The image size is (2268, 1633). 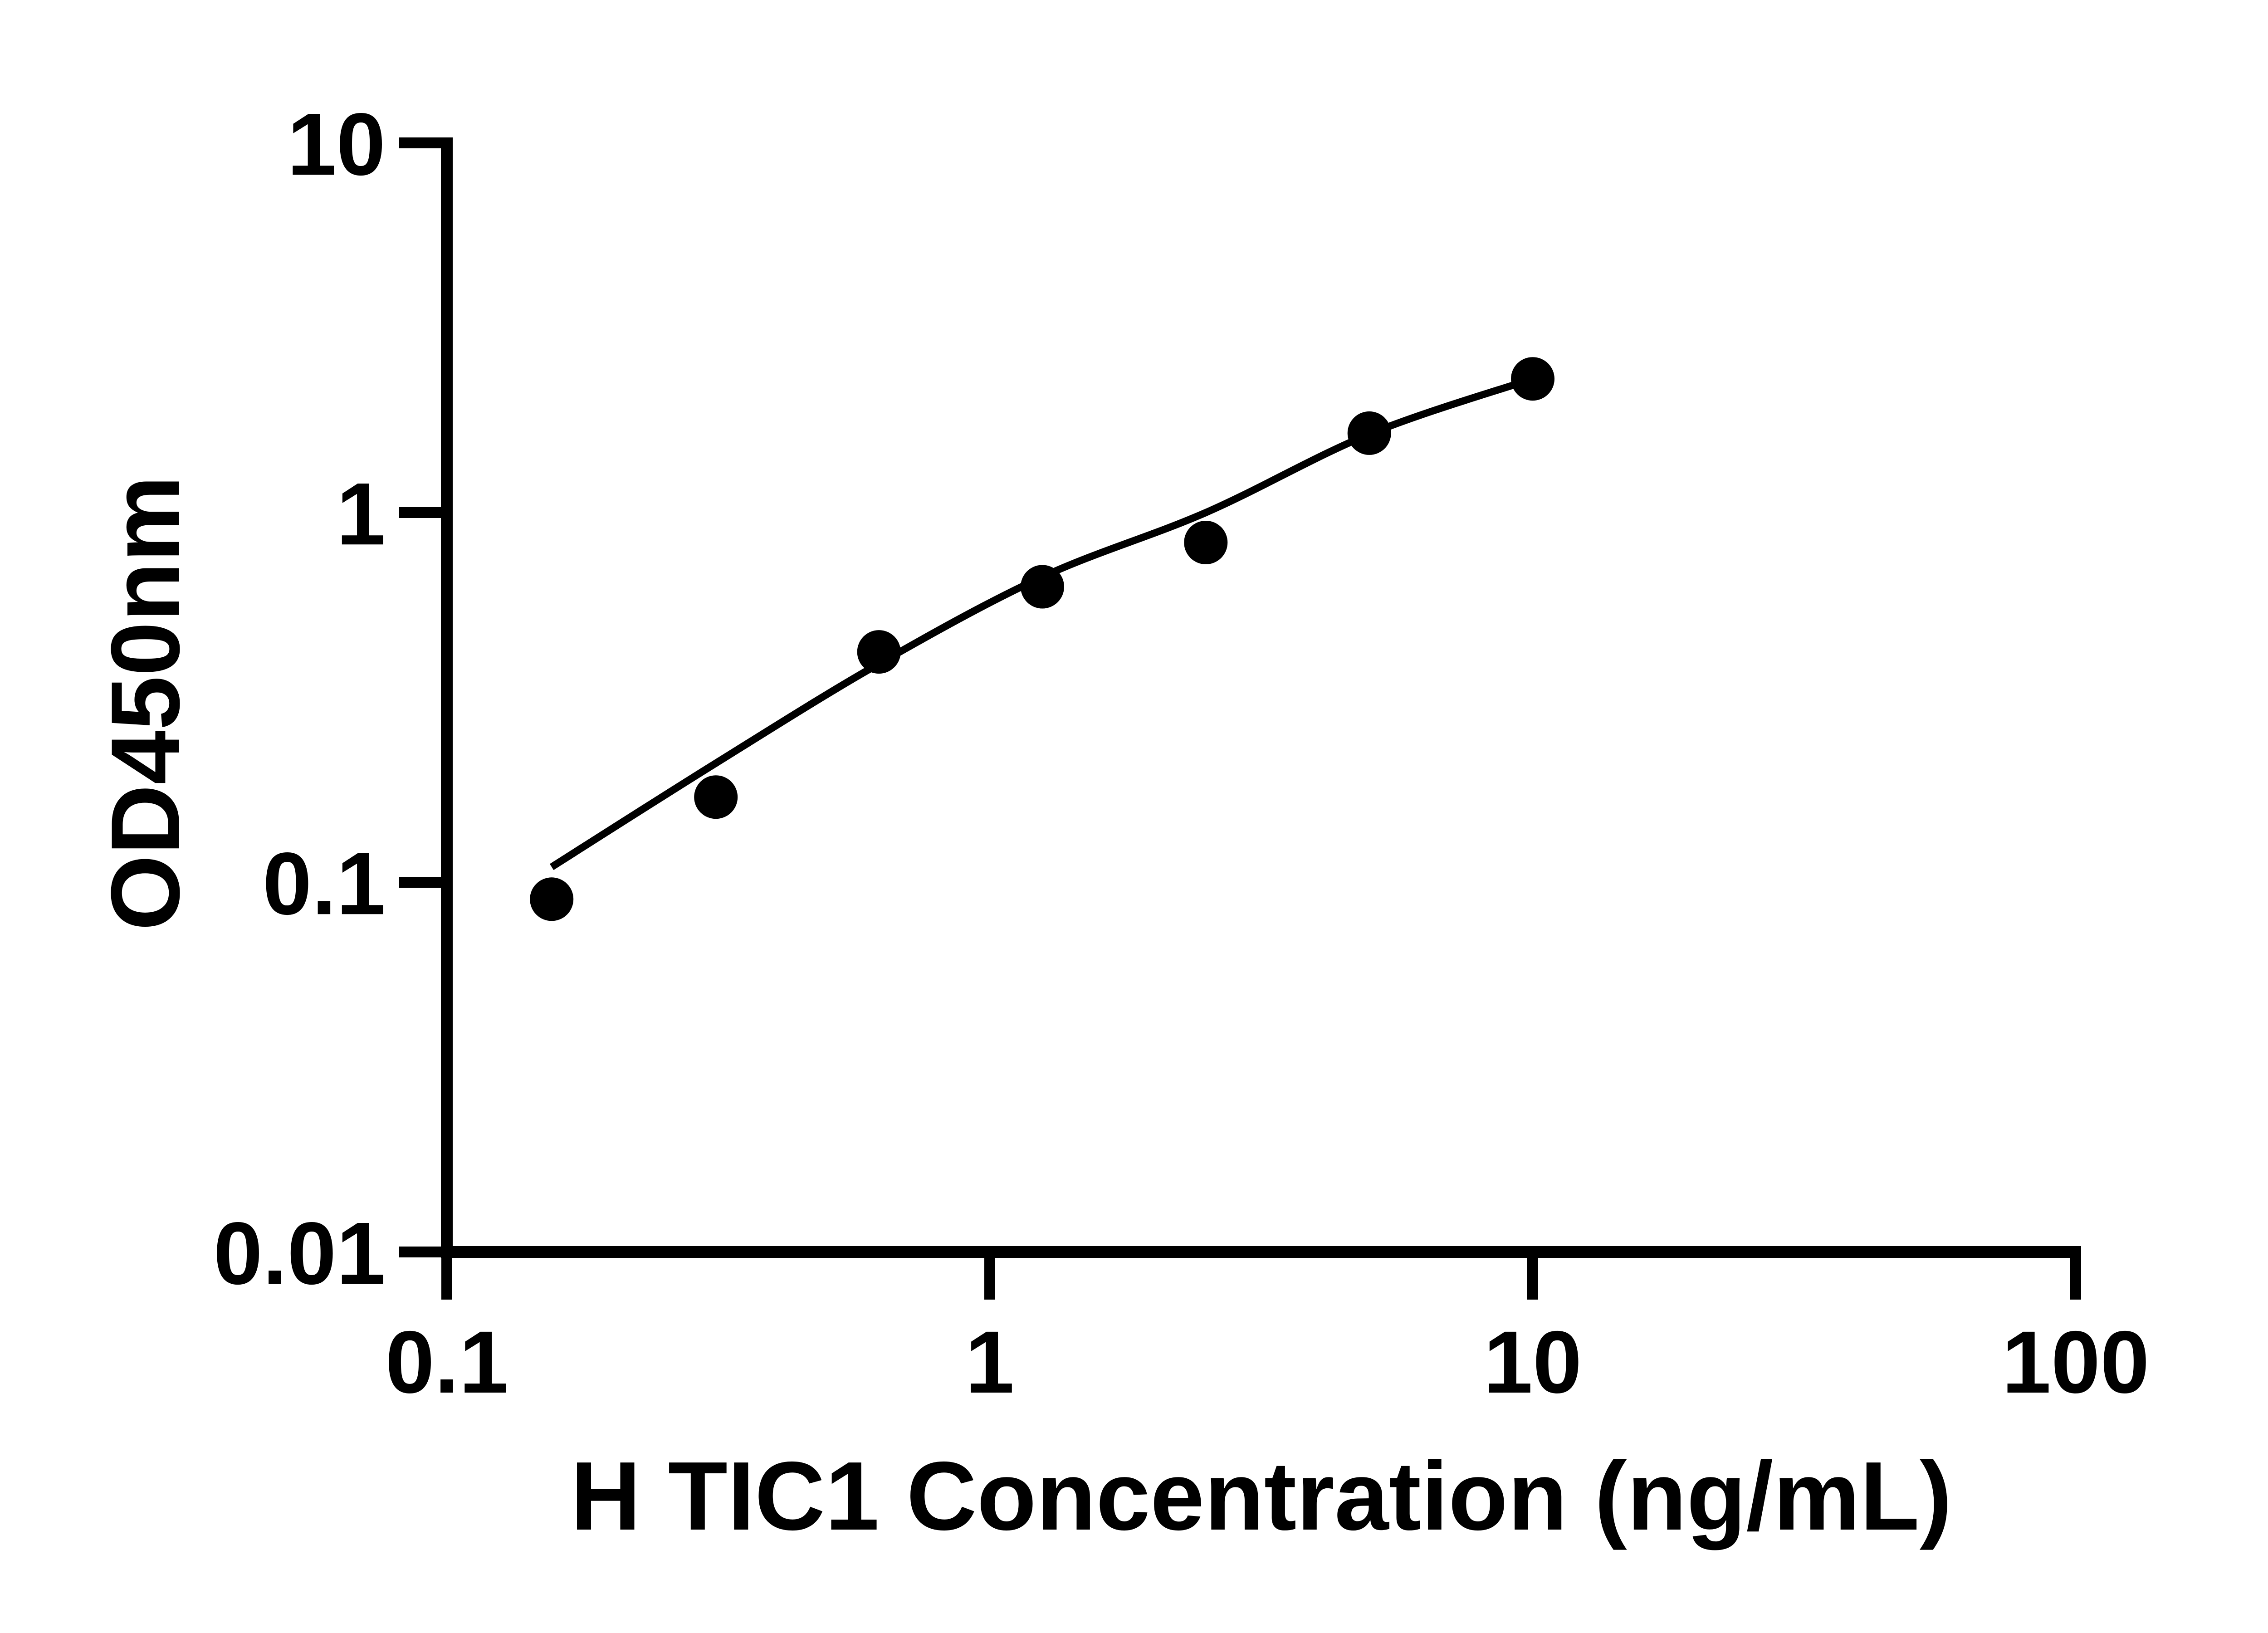 What do you see at coordinates (1533, 1362) in the screenshot?
I see `x-tick-label: 10` at bounding box center [1533, 1362].